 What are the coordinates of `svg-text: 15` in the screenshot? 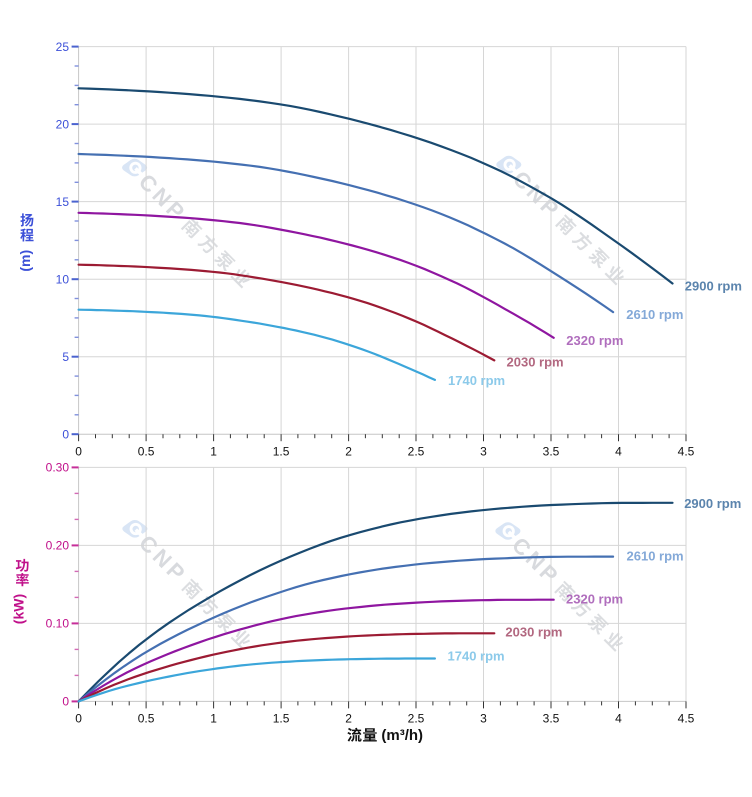 It's located at (63, 202).